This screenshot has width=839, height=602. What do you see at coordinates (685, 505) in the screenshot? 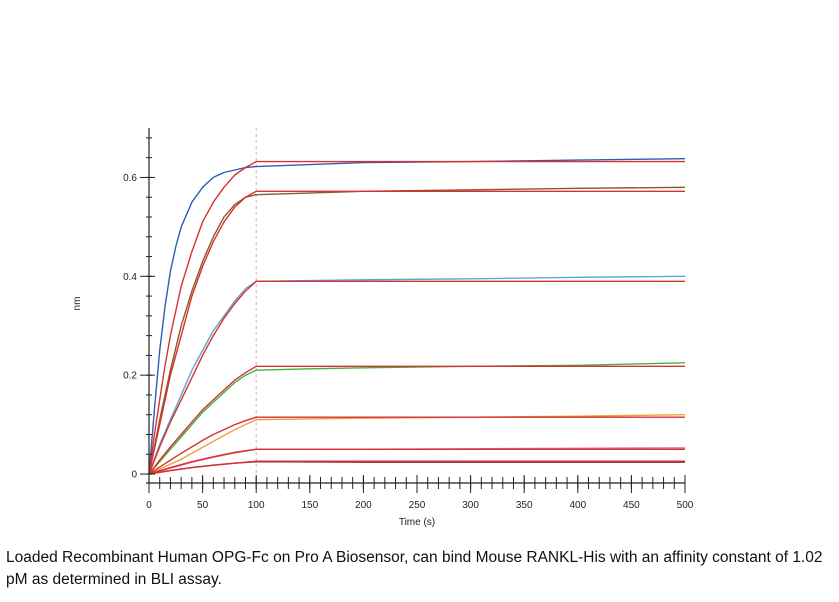
I see `x-tick-label: 500` at bounding box center [685, 505].